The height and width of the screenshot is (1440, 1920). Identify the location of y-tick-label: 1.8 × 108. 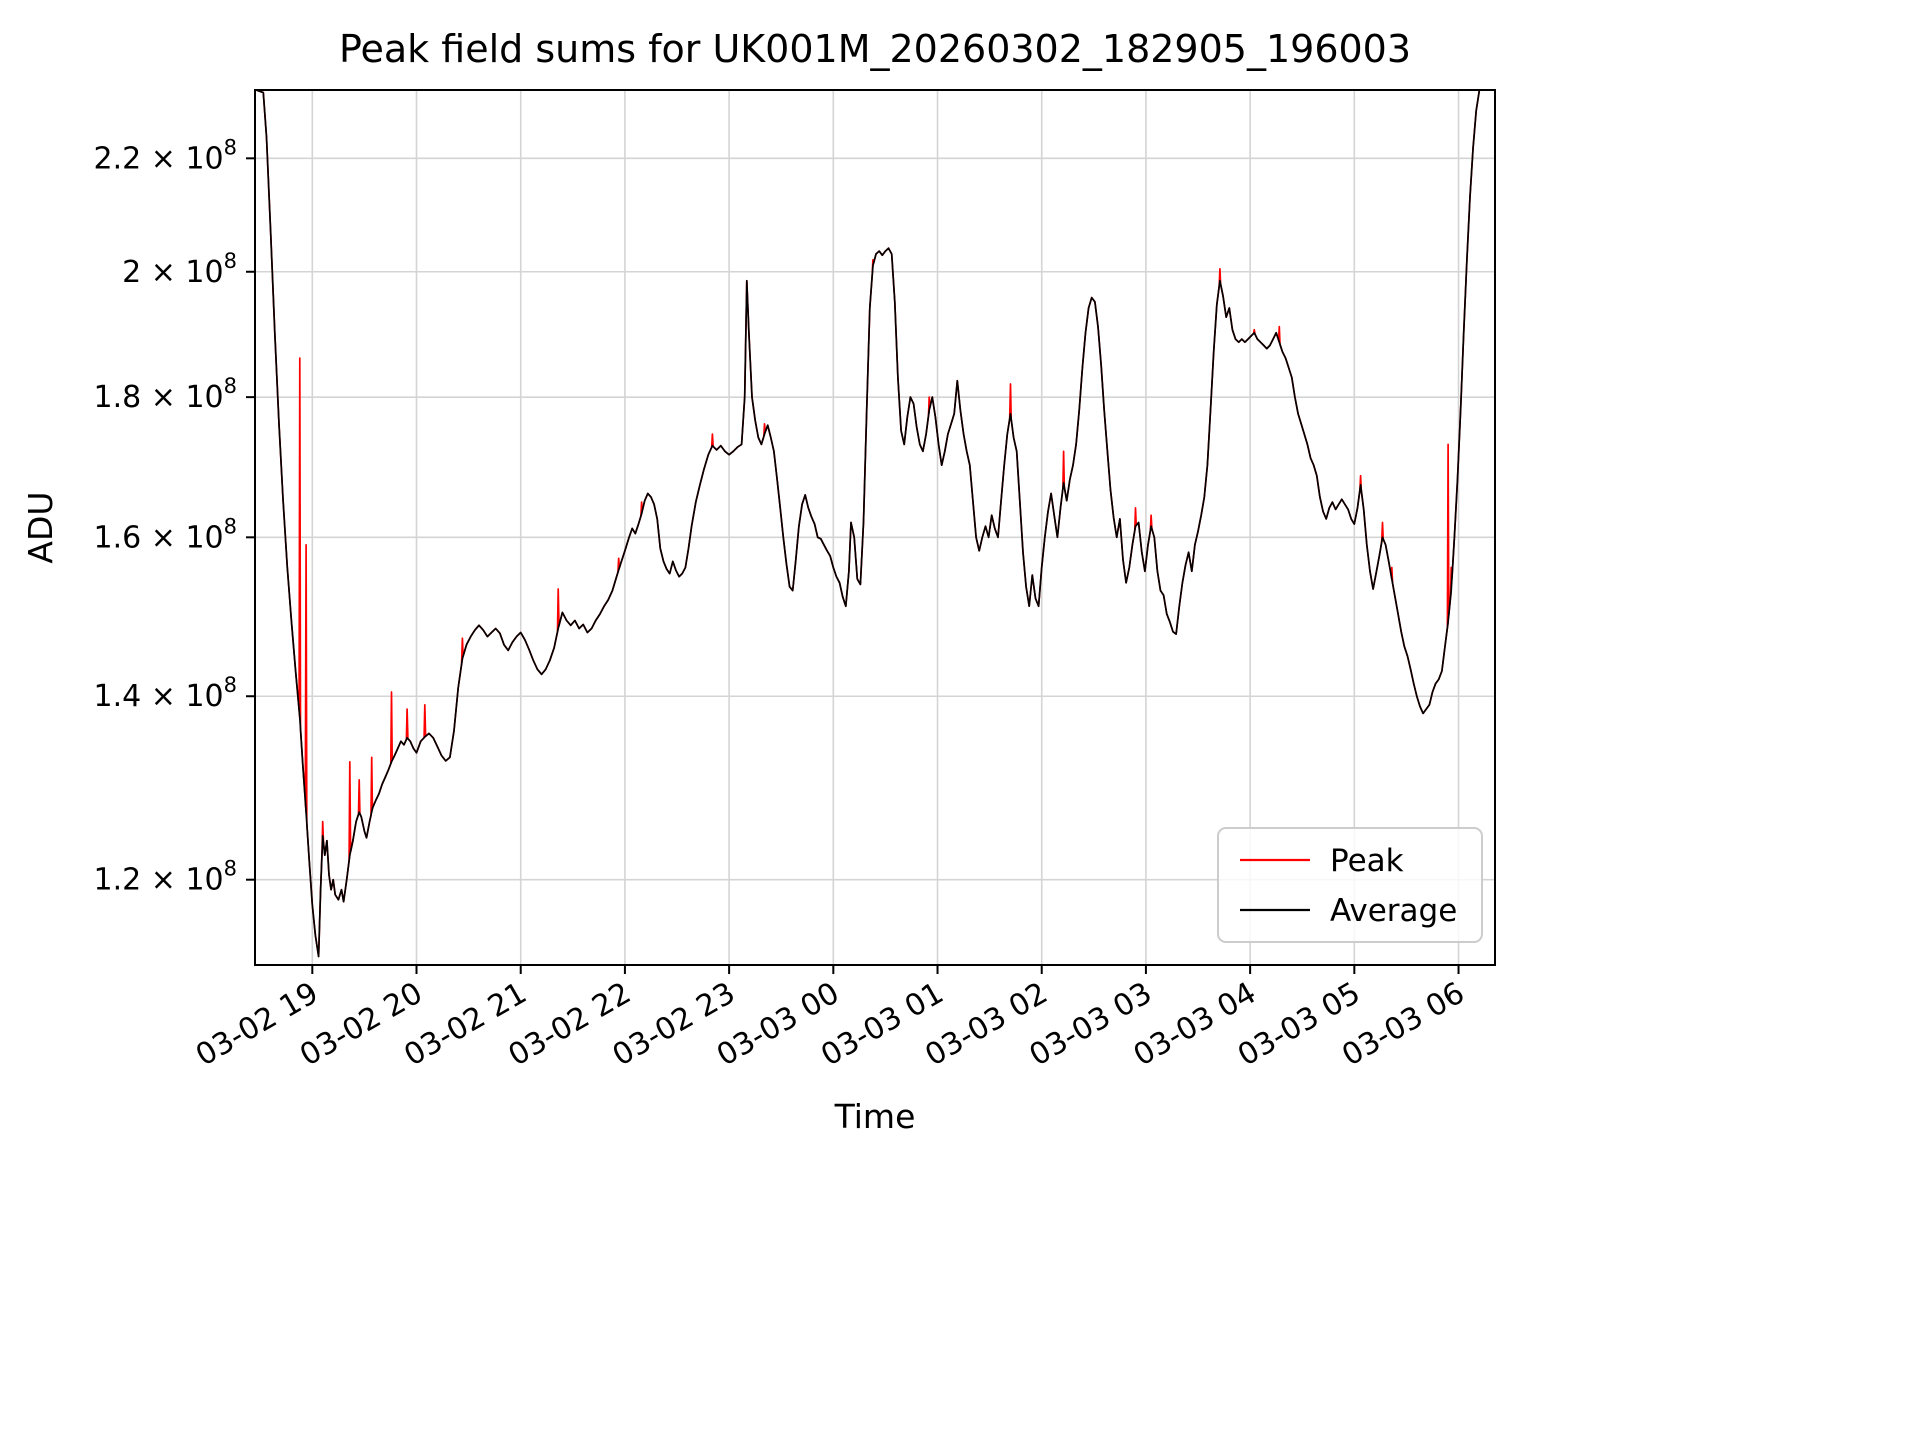
(165, 394).